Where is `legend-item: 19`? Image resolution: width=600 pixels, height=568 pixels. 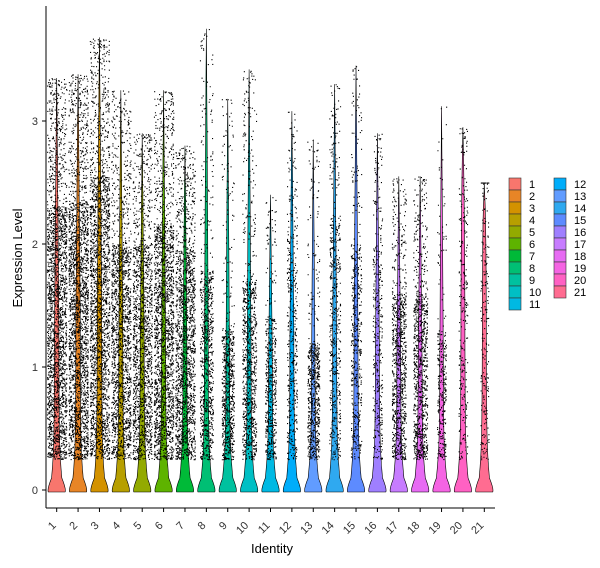 legend-item: 19 is located at coordinates (569, 268).